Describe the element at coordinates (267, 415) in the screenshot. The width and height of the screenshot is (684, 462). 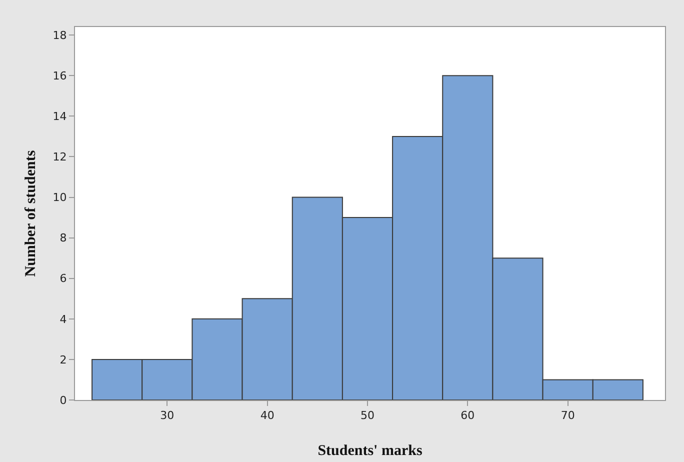
I see `x-tick-label: 40` at that location.